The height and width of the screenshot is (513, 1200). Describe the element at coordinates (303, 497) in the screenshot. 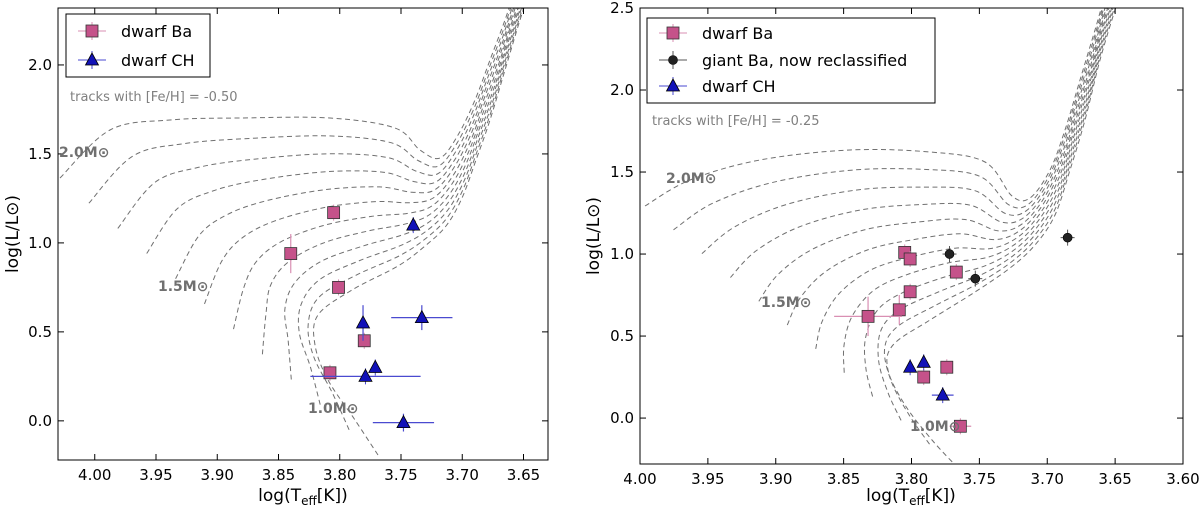

I see `x-axis-label-left: log(Teff[K])` at that location.